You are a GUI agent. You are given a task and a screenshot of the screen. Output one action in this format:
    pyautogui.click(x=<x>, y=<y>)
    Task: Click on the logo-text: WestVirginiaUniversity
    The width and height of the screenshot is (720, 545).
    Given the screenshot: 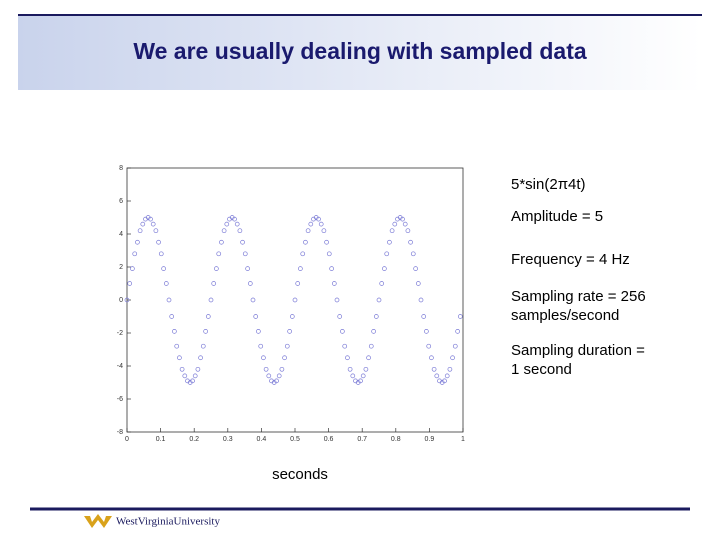 What is the action you would take?
    pyautogui.click(x=168, y=522)
    